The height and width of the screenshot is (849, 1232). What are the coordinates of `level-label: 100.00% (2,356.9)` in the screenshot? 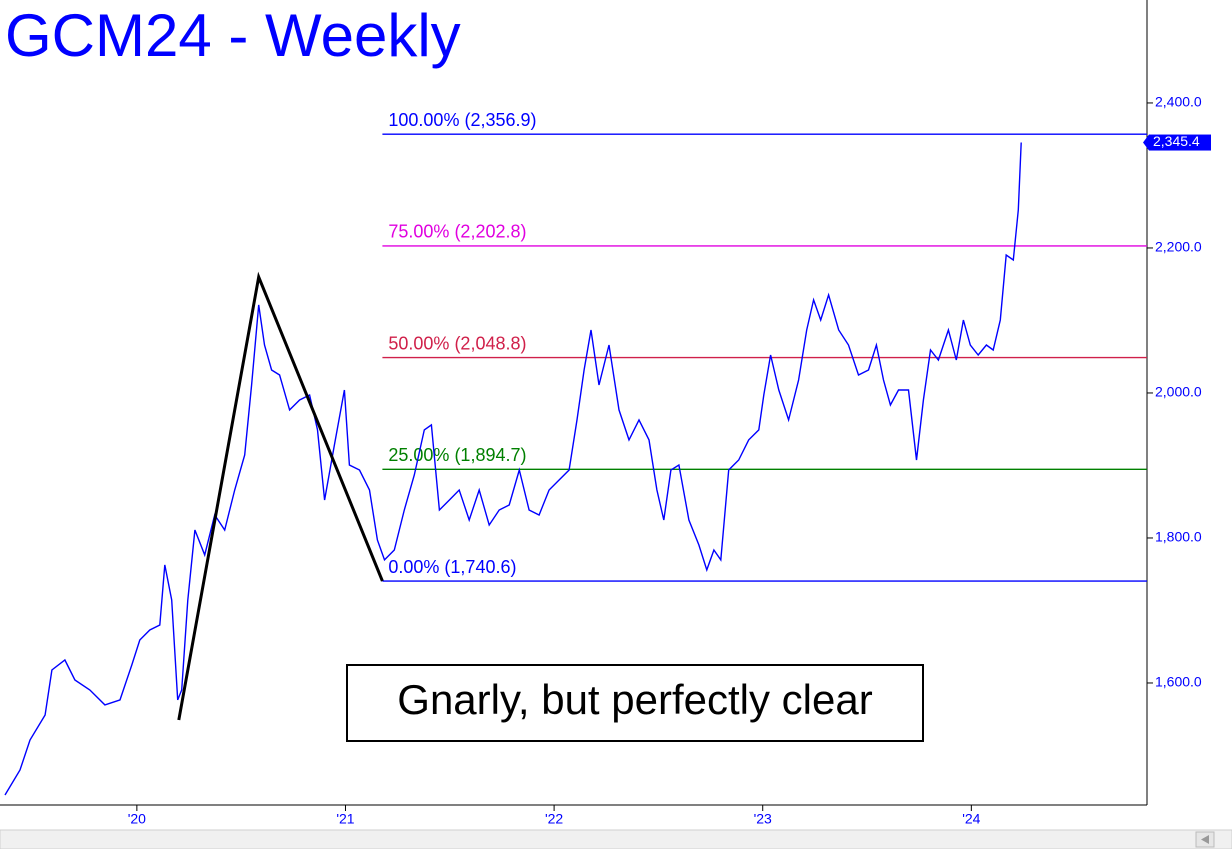 It's located at (462, 120).